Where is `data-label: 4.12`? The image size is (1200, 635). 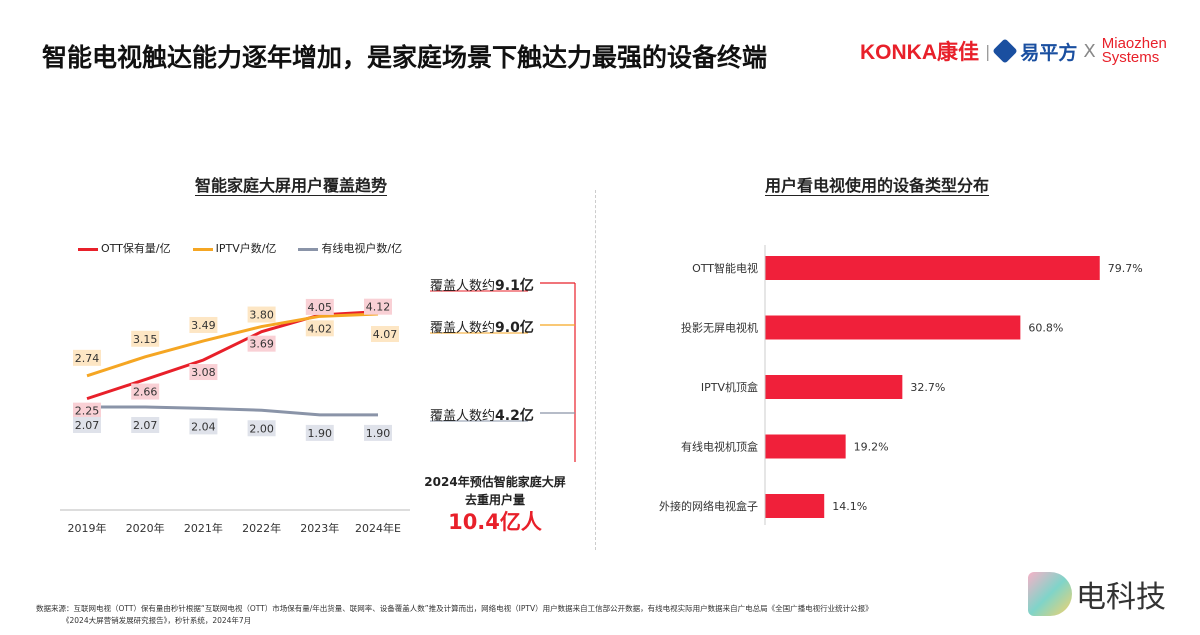 data-label: 4.12 is located at coordinates (378, 307).